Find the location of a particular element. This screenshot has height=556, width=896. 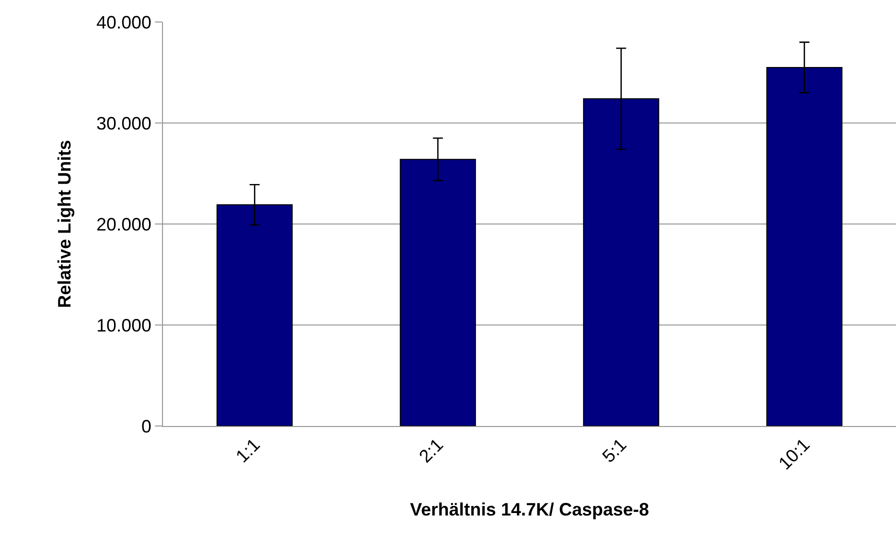

y-tick-label: 20.000 is located at coordinates (124, 224).